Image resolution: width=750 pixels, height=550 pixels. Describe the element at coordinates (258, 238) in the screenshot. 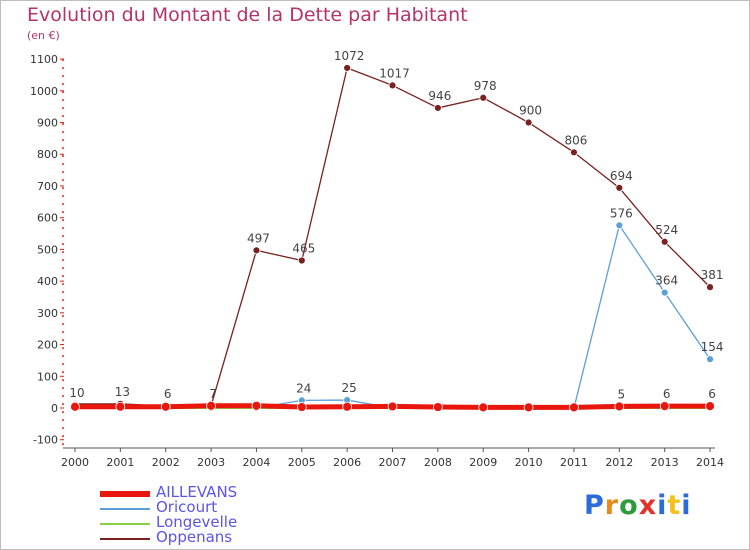

I see `data-label: 497` at that location.